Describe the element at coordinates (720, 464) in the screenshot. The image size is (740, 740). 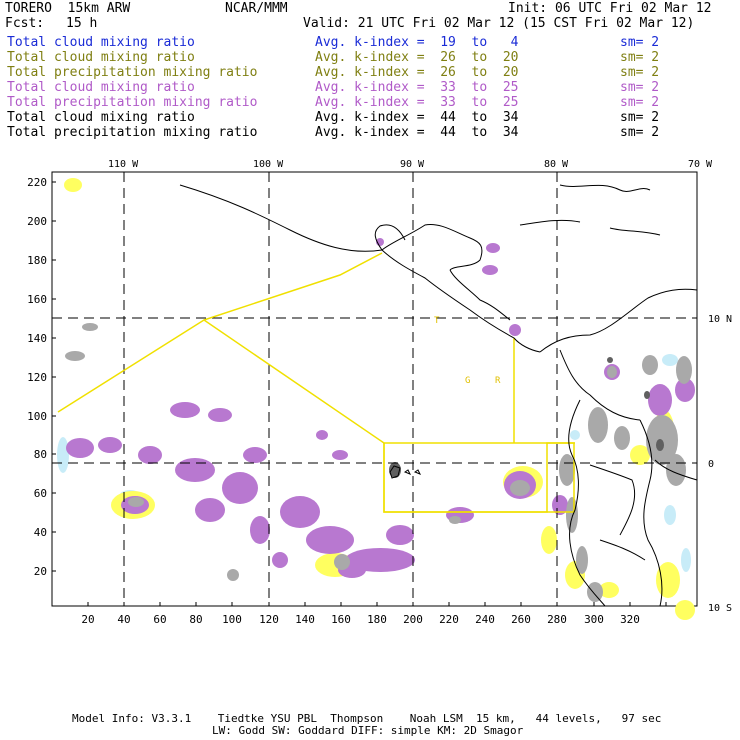
I see `latitude-labels: 10 N 0 10 S` at that location.